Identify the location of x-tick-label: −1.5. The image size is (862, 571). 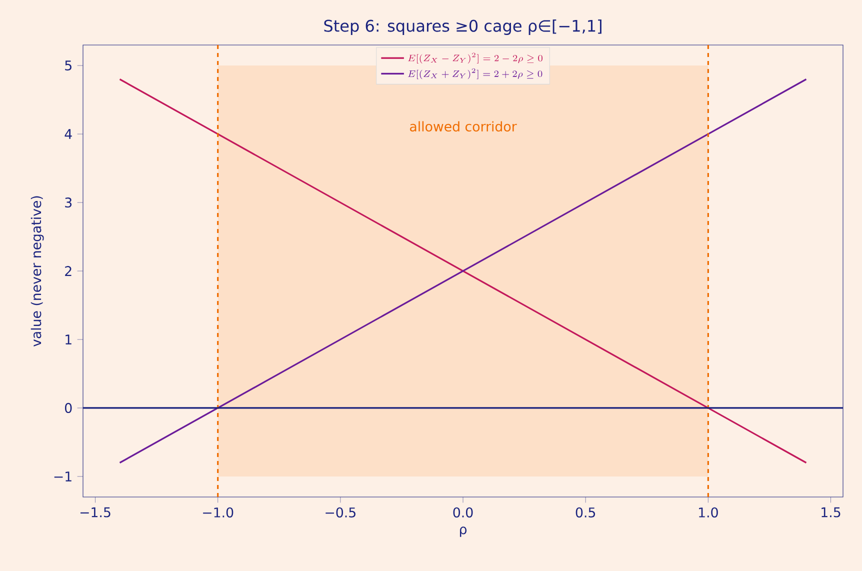
(95, 512).